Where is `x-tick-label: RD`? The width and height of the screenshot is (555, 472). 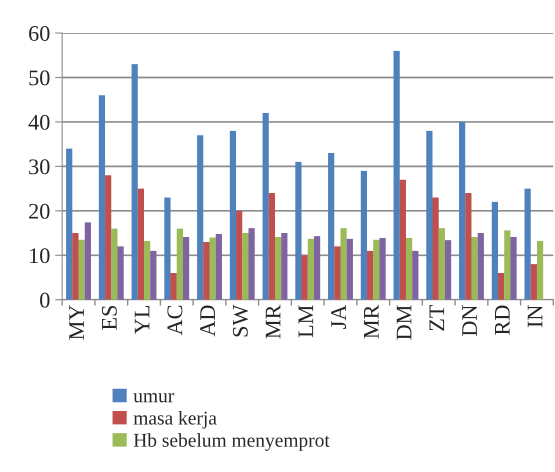 x-tick-label: RD is located at coordinates (502, 320).